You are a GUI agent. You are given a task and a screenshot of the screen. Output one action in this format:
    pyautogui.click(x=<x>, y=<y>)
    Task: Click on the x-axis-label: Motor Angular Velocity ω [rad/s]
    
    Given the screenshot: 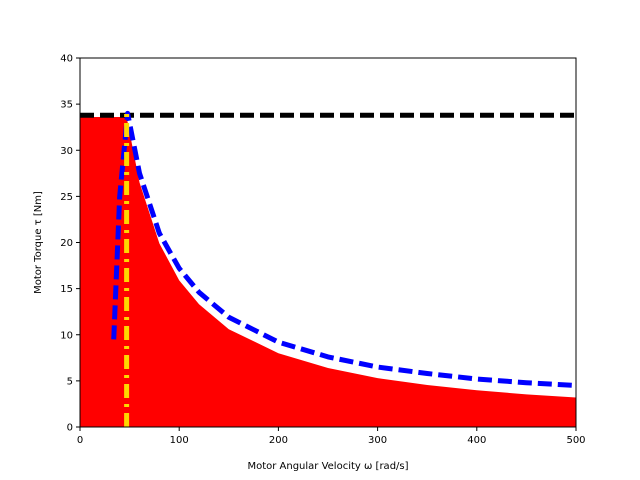 What is the action you would take?
    pyautogui.click(x=327, y=466)
    